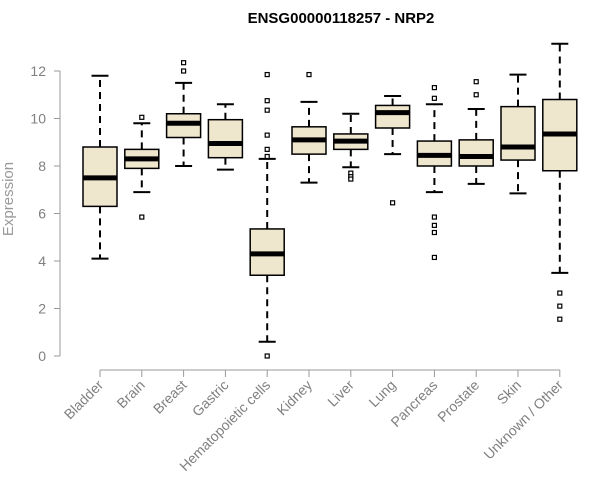 The width and height of the screenshot is (600, 500). What do you see at coordinates (340, 393) in the screenshot?
I see `x-tick-label: Liver` at bounding box center [340, 393].